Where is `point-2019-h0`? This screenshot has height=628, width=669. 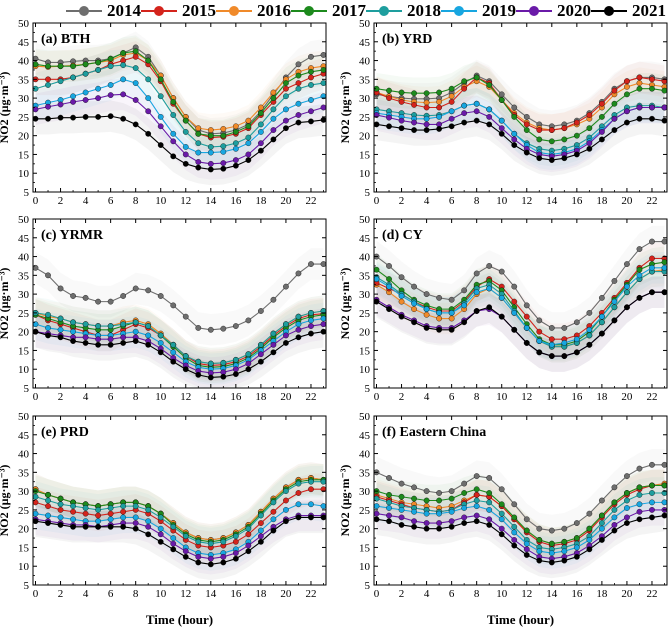
point-2019-h0 is located at coordinates (376, 279).